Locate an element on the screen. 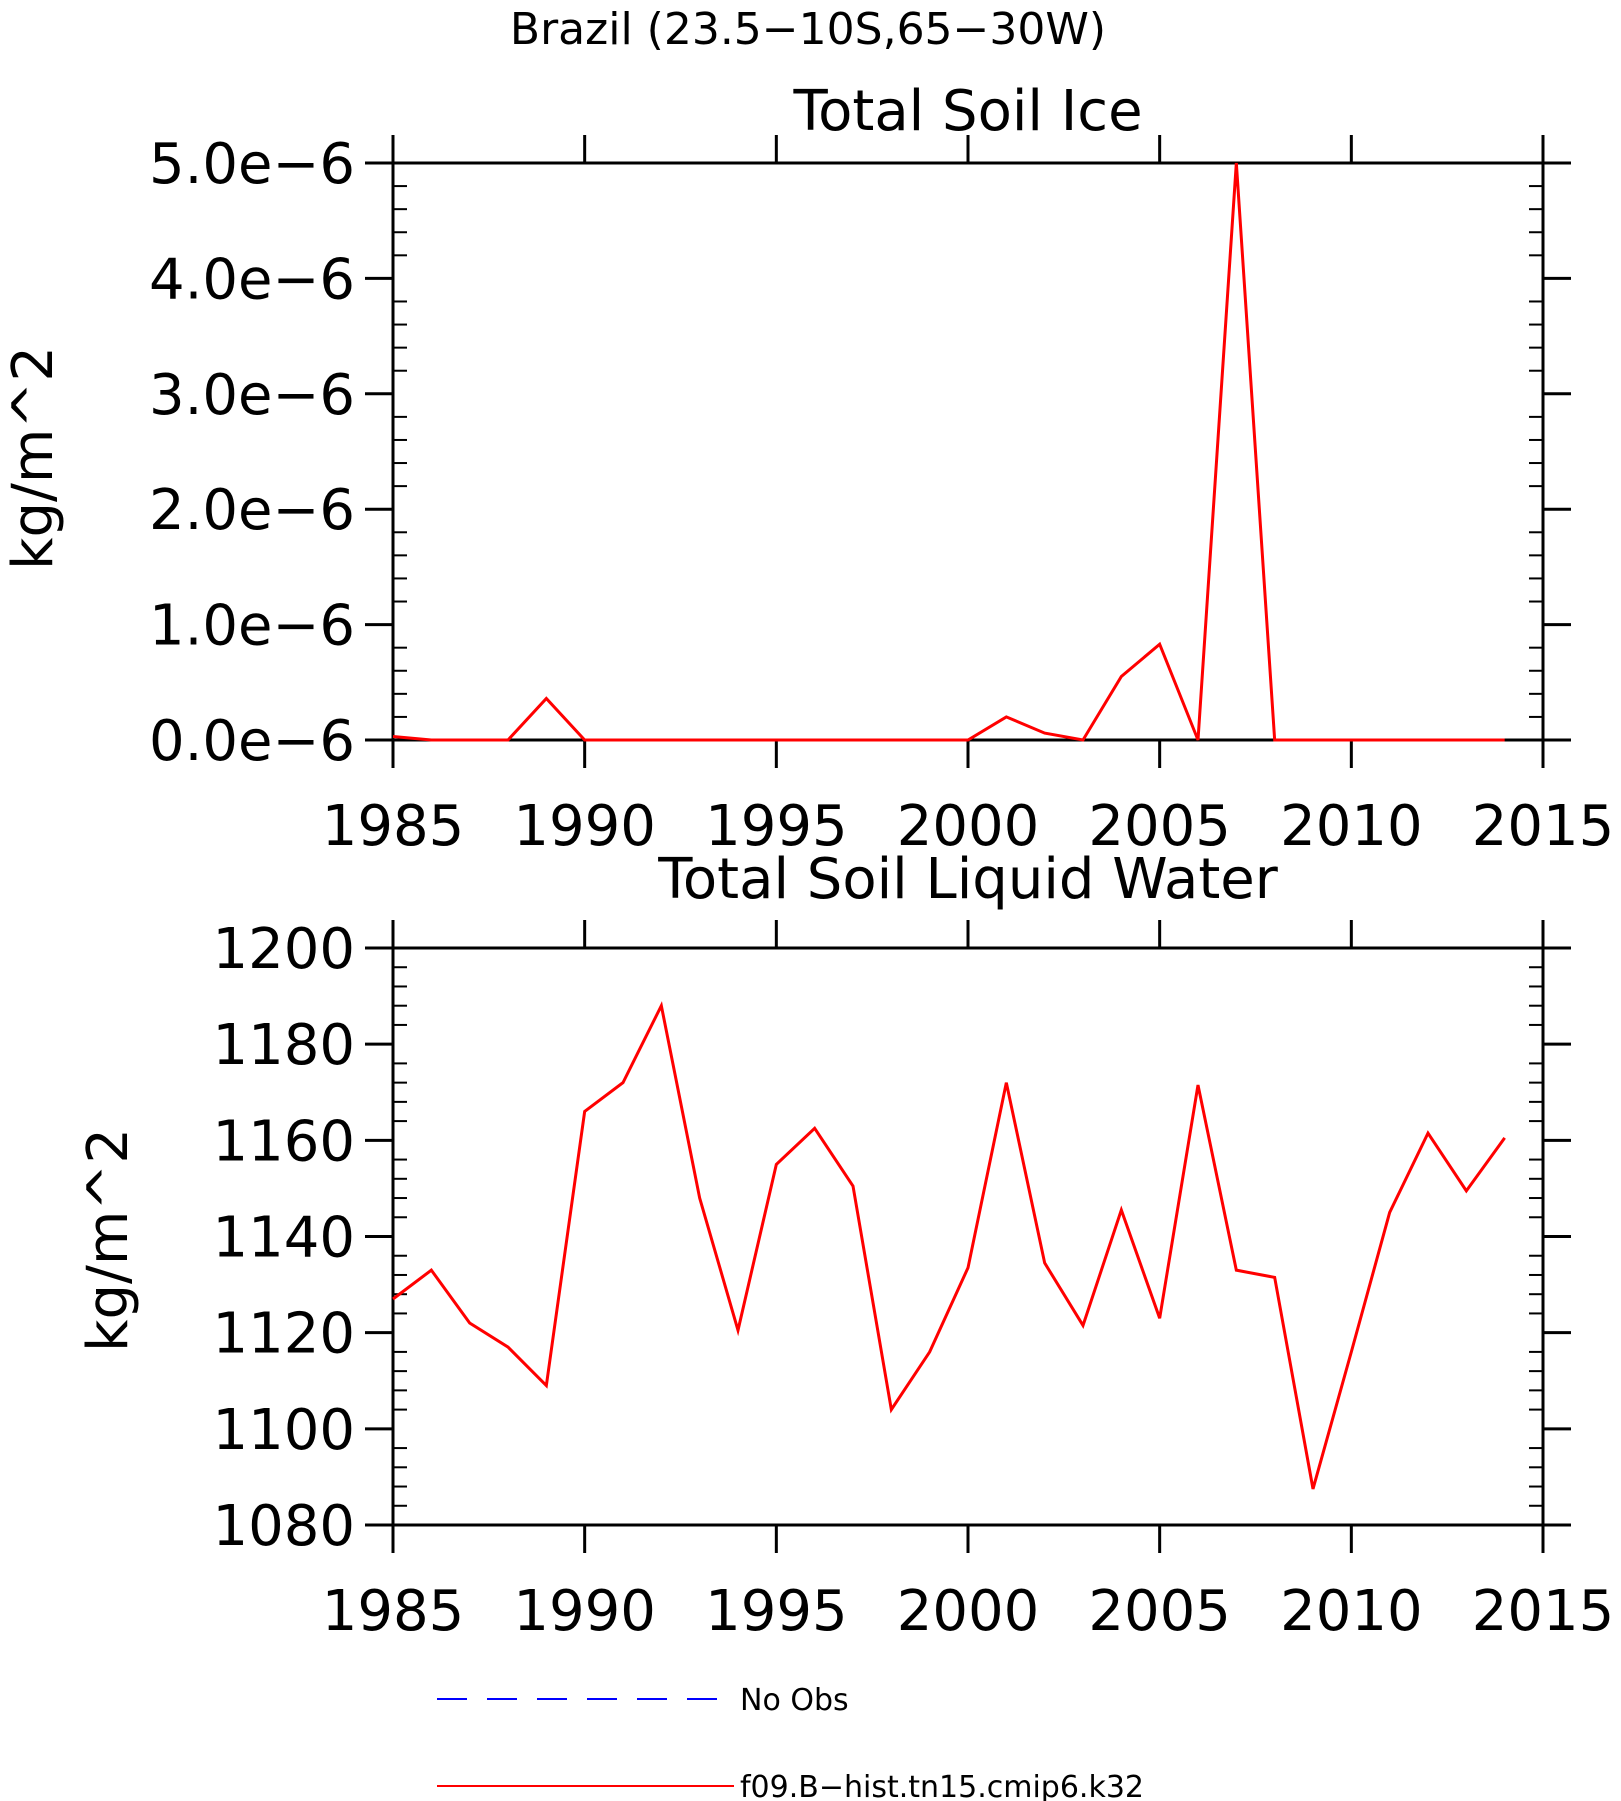 Image resolution: width=1621 pixels, height=1801 pixels. legend-label-model: f09.B−hist.tn15.cmip6.k32 is located at coordinates (942, 1785).